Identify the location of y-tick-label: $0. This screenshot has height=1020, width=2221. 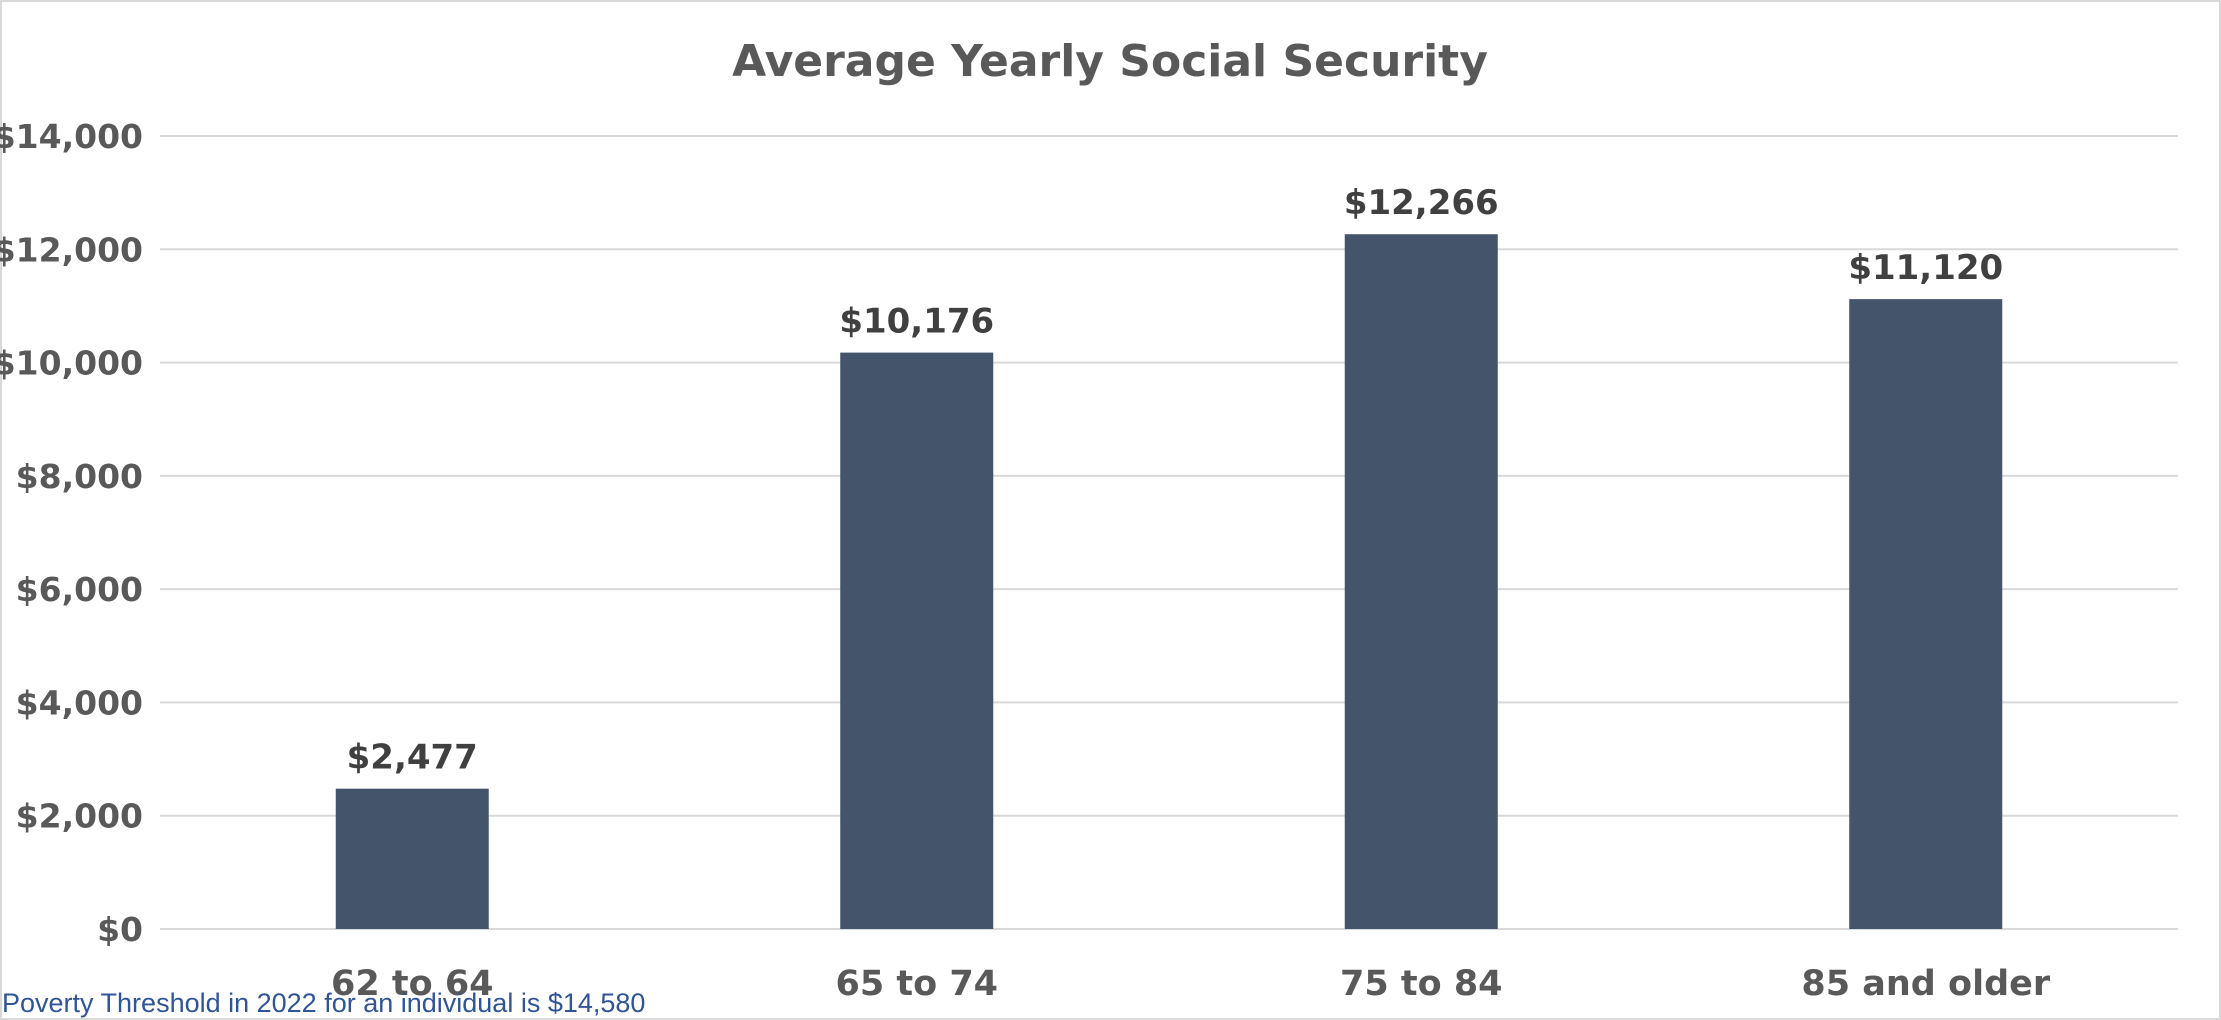
(120, 929).